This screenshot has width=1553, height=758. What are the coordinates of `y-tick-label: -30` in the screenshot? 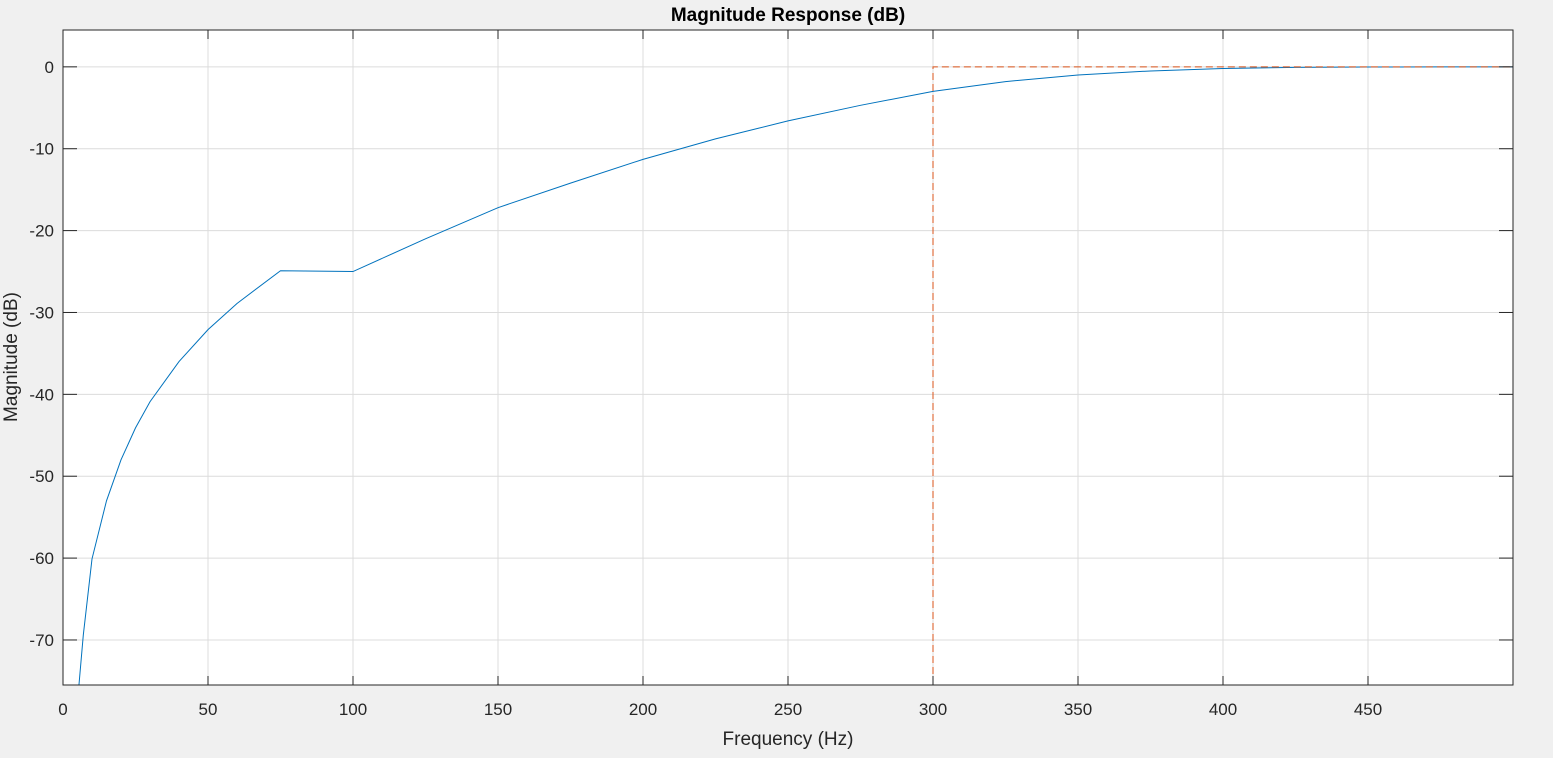 It's located at (41, 312).